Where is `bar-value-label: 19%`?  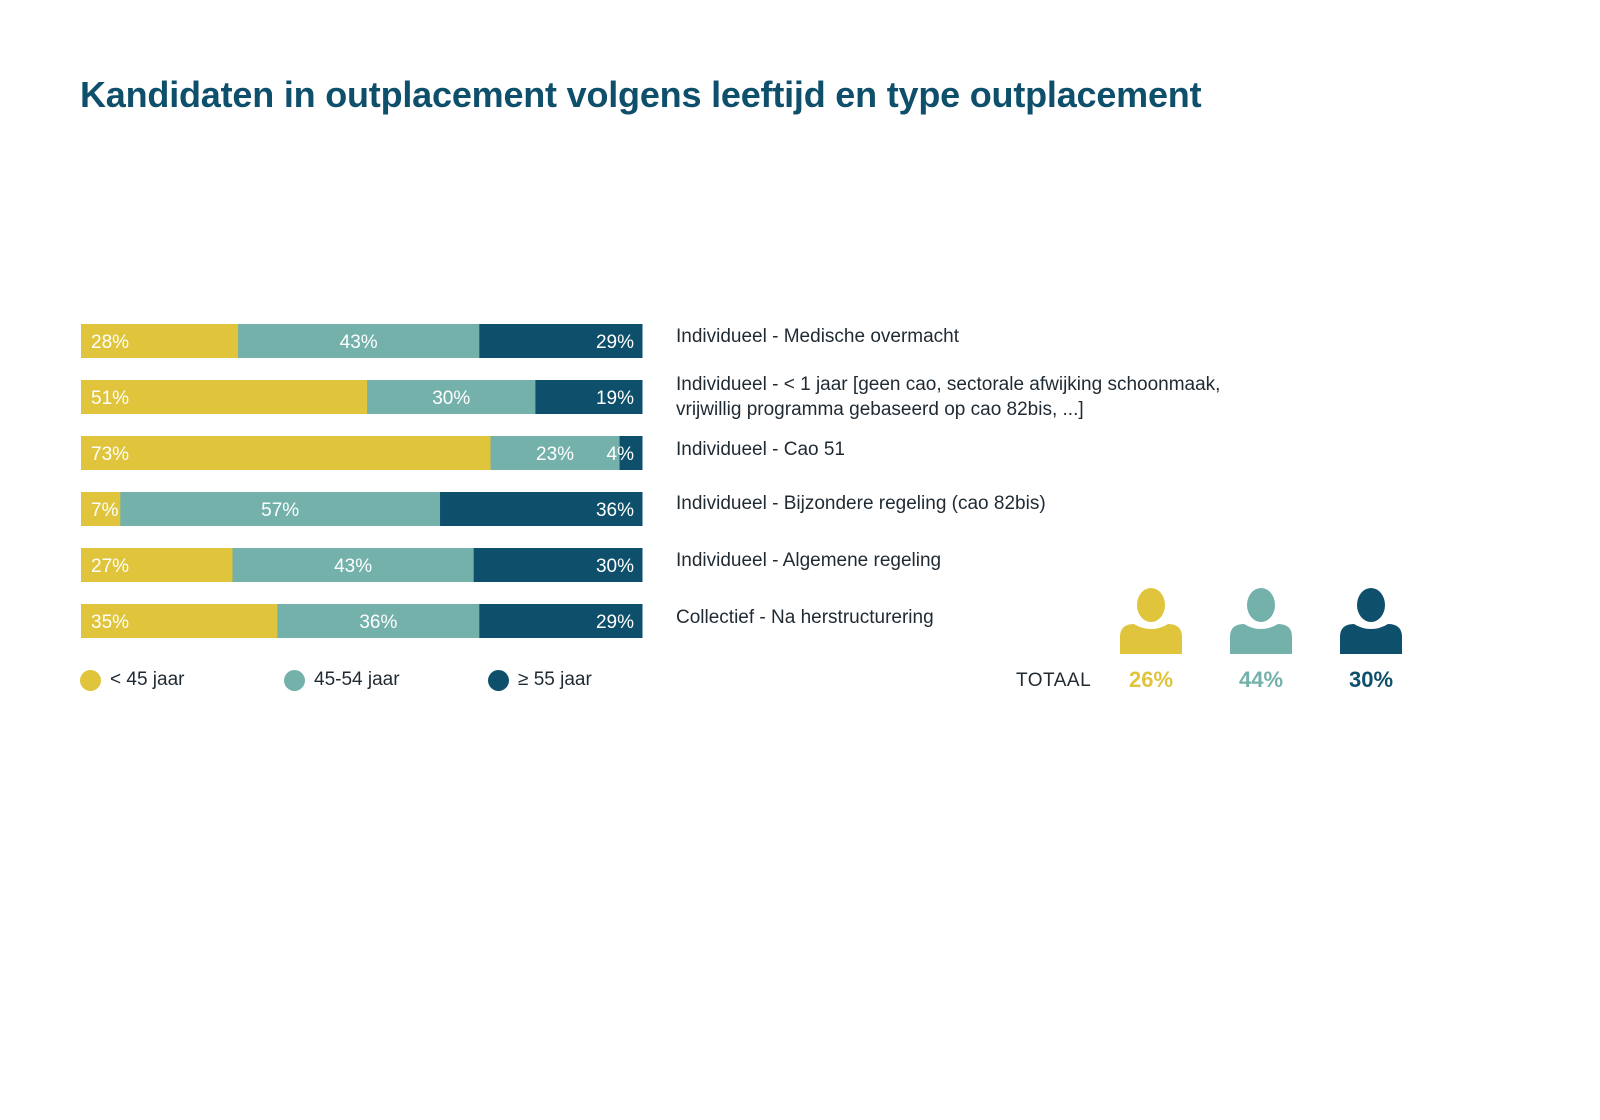 bar-value-label: 19% is located at coordinates (615, 398).